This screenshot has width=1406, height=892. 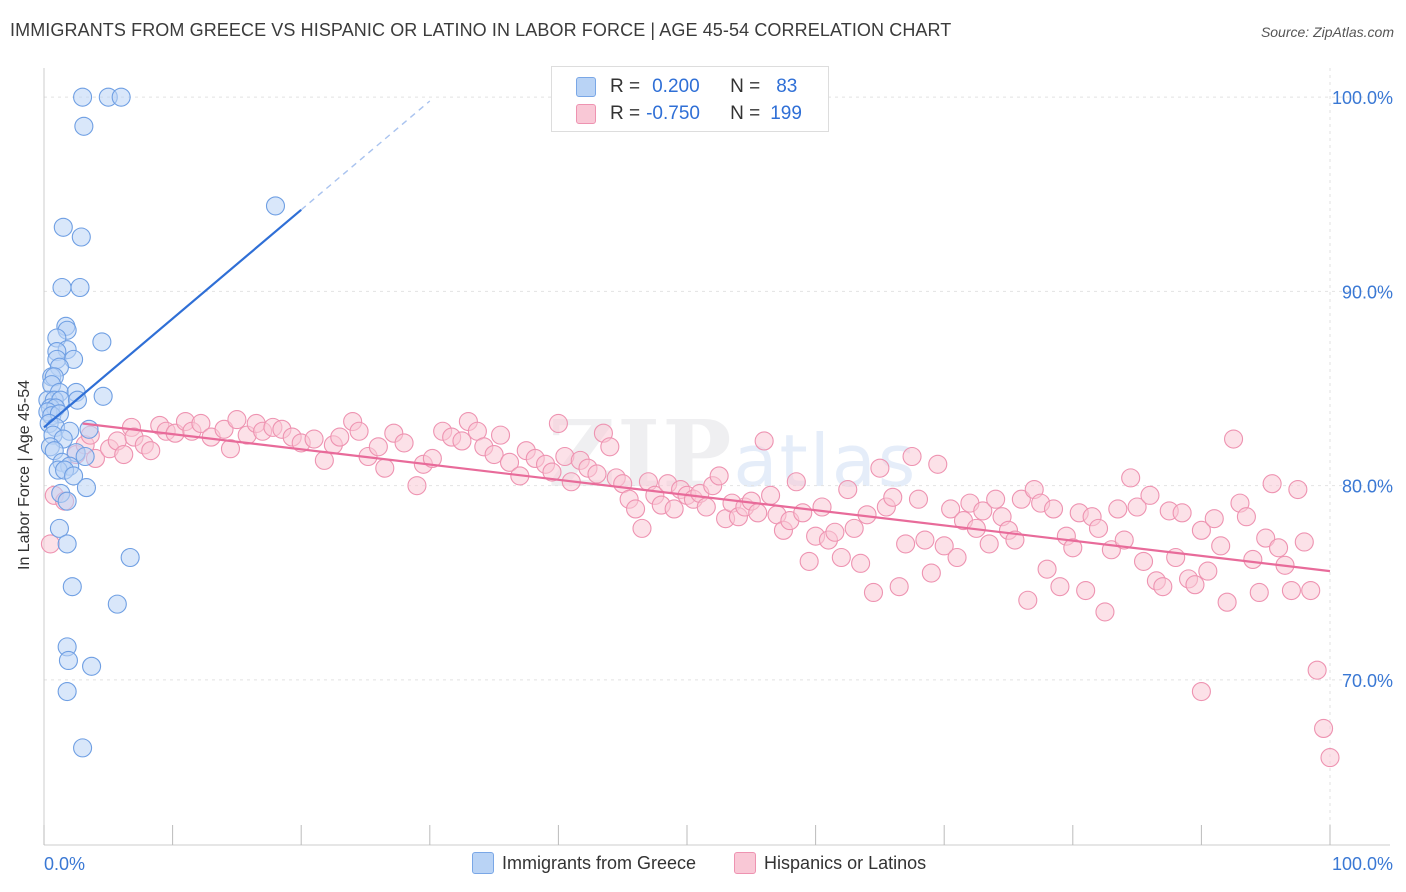 I want to click on legend-n-label: N =, so click(x=745, y=113).